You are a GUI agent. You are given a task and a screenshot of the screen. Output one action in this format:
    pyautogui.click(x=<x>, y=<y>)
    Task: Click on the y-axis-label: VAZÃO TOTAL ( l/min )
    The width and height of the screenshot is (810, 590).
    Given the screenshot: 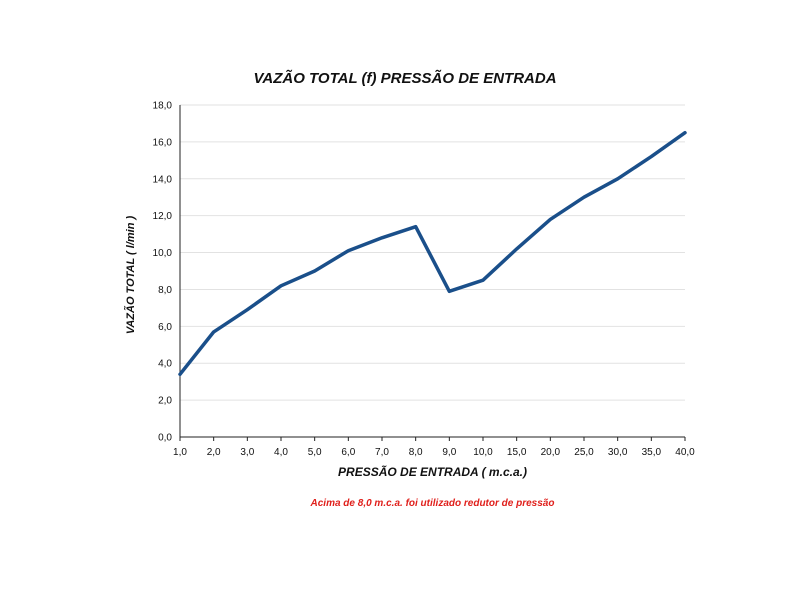 What is the action you would take?
    pyautogui.click(x=131, y=275)
    